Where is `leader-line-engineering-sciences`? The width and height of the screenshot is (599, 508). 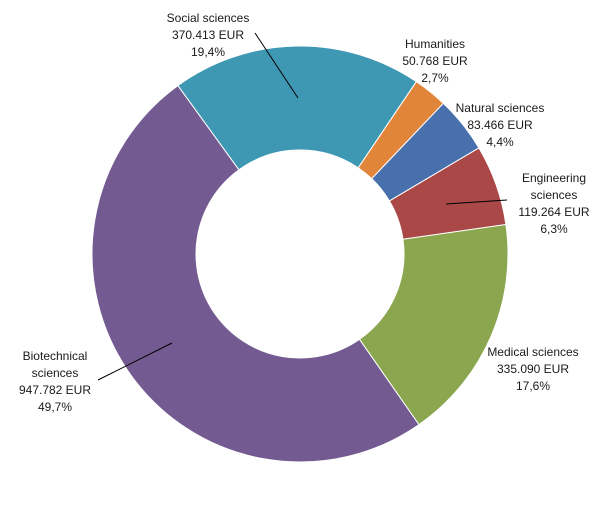 leader-line-engineering-sciences is located at coordinates (476, 202).